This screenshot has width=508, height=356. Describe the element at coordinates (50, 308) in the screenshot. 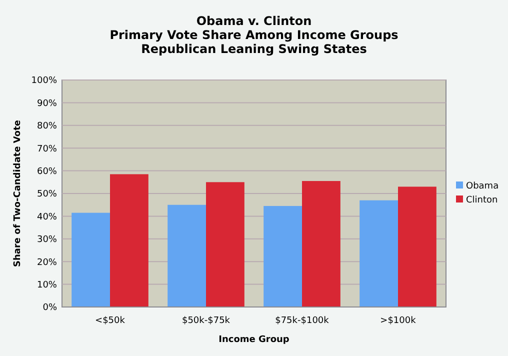

I see `y-tick-label: 0%` at that location.